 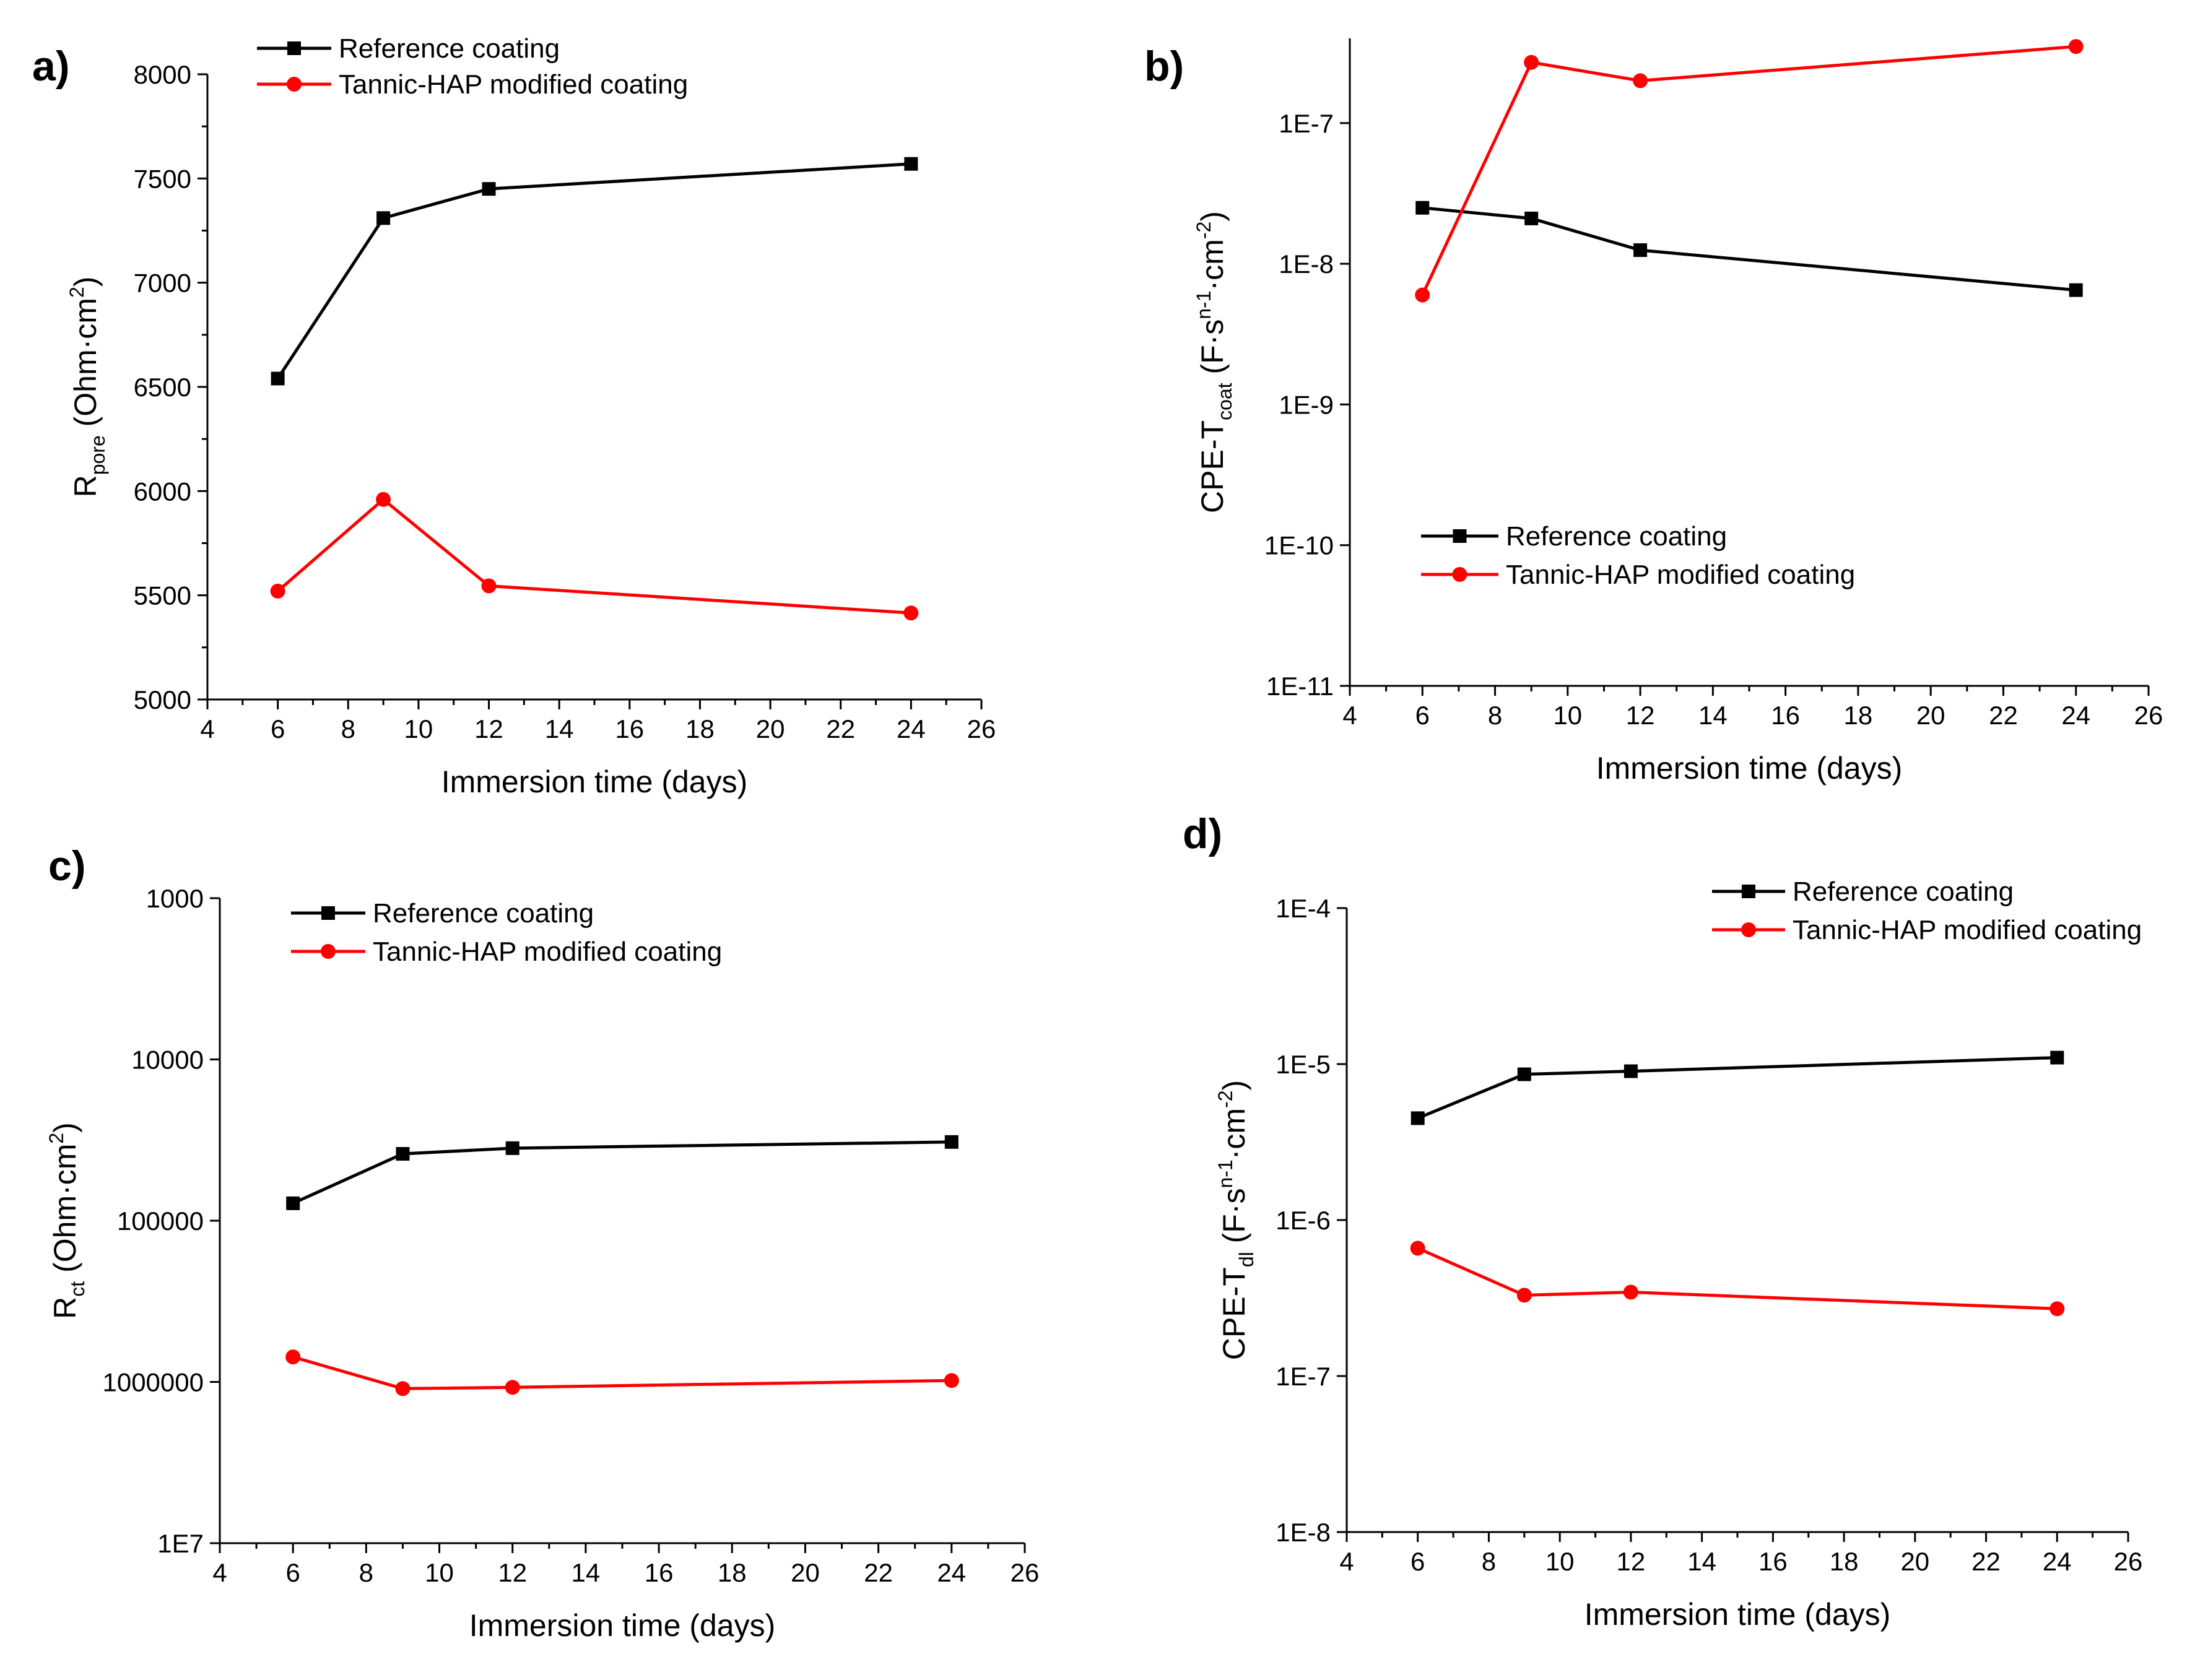 I want to click on panel-b-series-reference, so click(x=1749, y=249).